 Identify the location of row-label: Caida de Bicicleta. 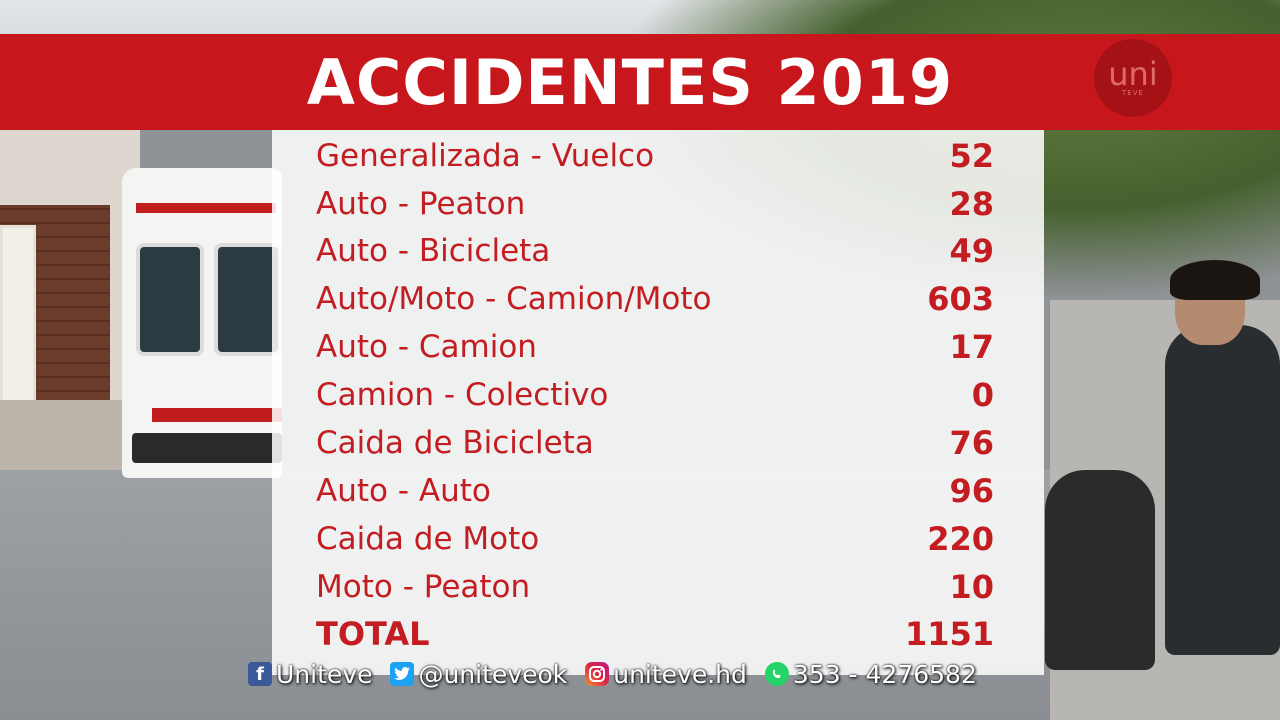
(455, 443).